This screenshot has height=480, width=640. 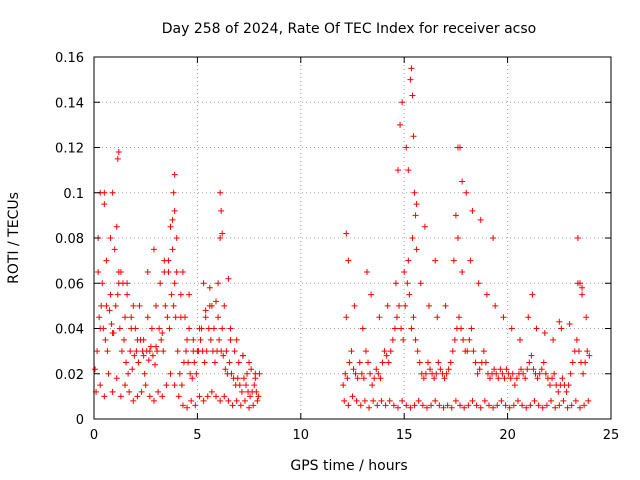 What do you see at coordinates (73, 194) in the screenshot?
I see `y-tick-label: 0.1` at bounding box center [73, 194].